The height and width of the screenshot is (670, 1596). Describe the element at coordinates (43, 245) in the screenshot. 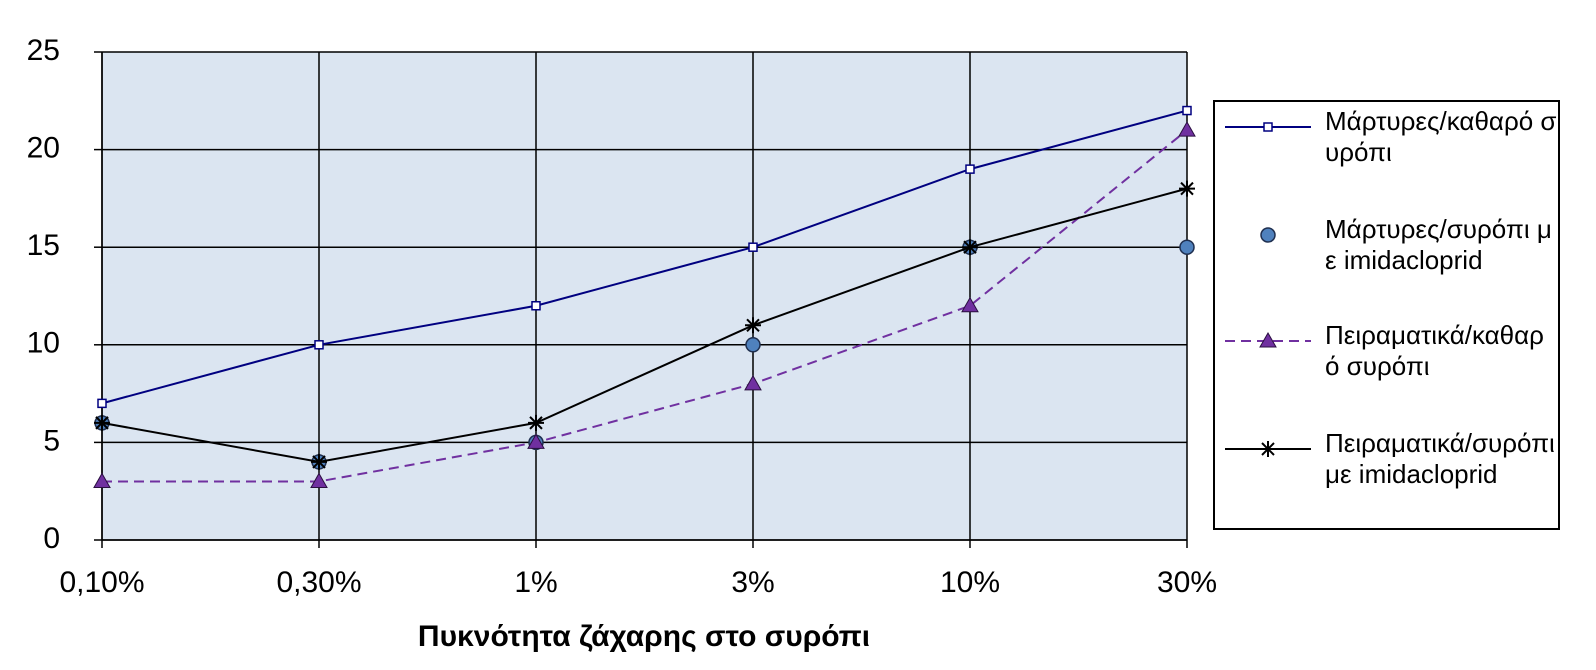

I see `y-tick-label: 15` at that location.